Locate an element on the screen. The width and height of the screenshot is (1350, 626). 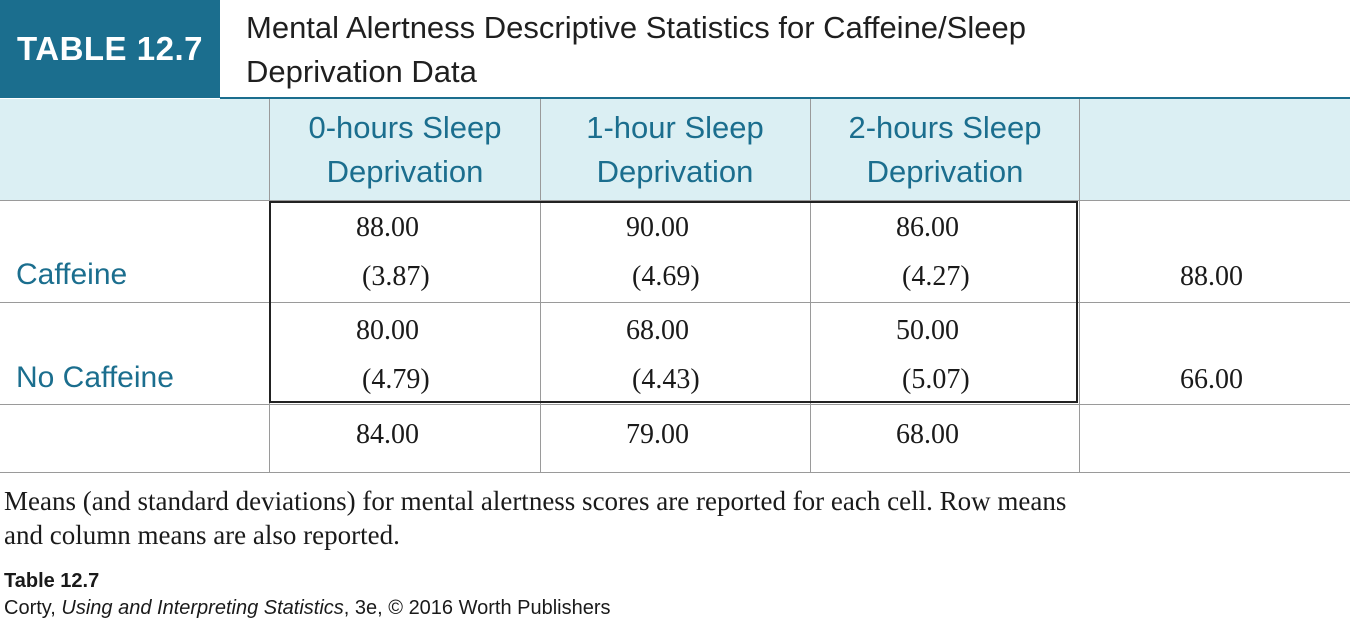
note-line: and column means are also reported. is located at coordinates (202, 535).